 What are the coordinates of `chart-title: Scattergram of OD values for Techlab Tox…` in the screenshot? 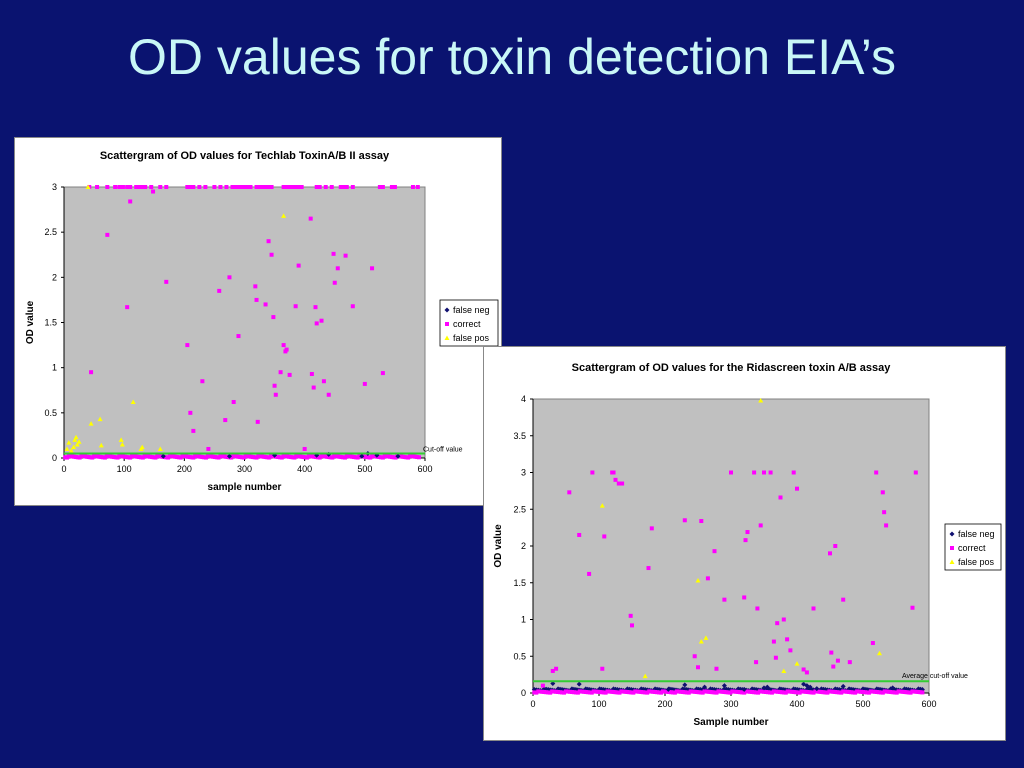 It's located at (245, 156).